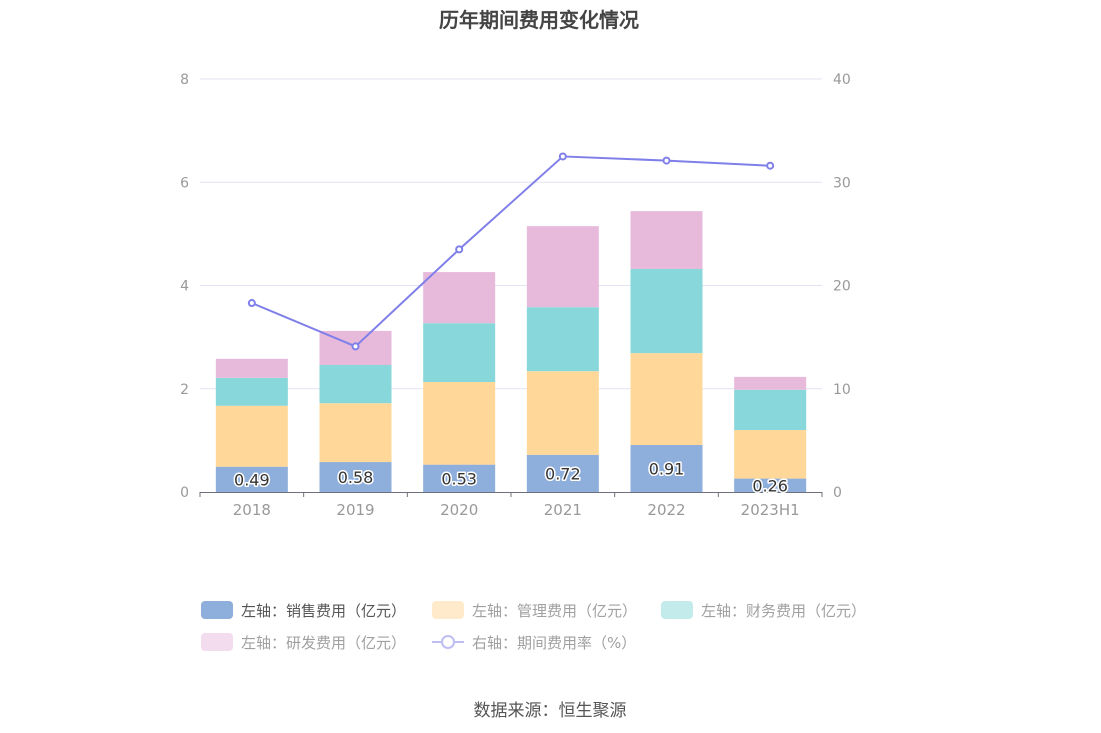  Describe the element at coordinates (562, 156) in the screenshot. I see `rate-point-2021` at that location.